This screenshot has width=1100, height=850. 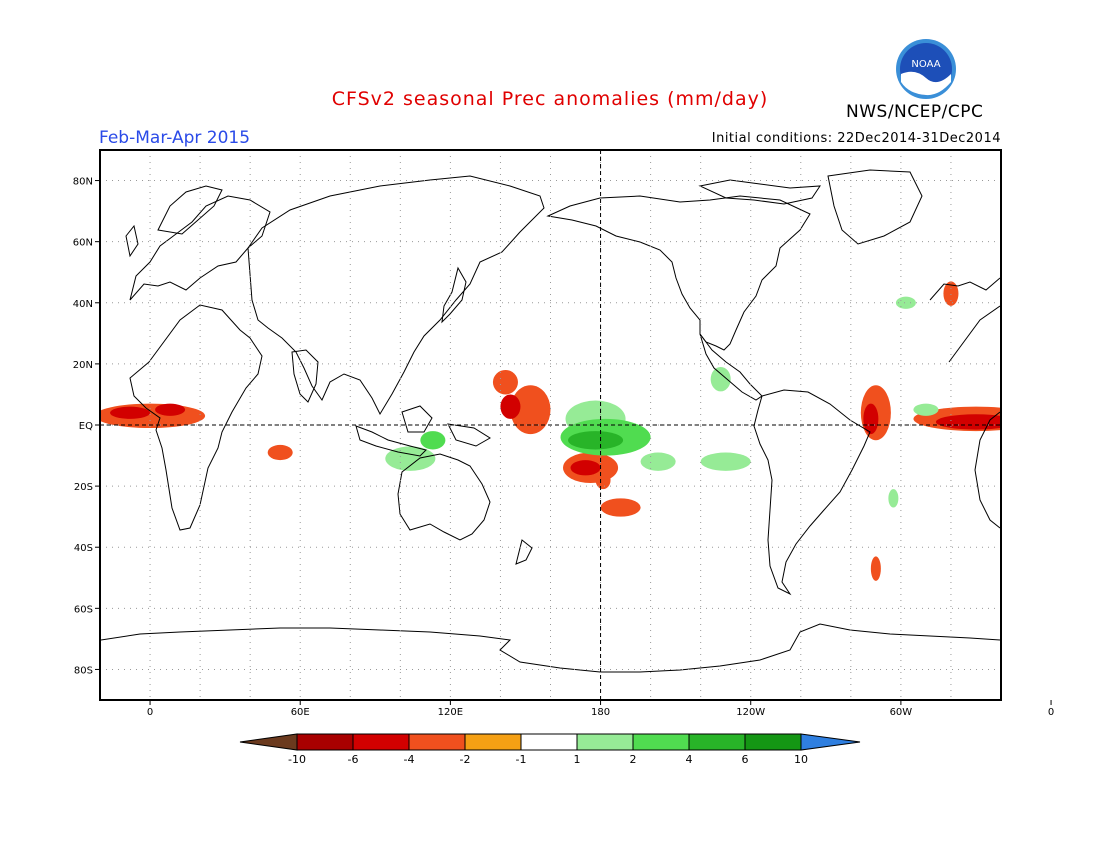 I want to click on colorbar-label: -4, so click(x=409, y=759).